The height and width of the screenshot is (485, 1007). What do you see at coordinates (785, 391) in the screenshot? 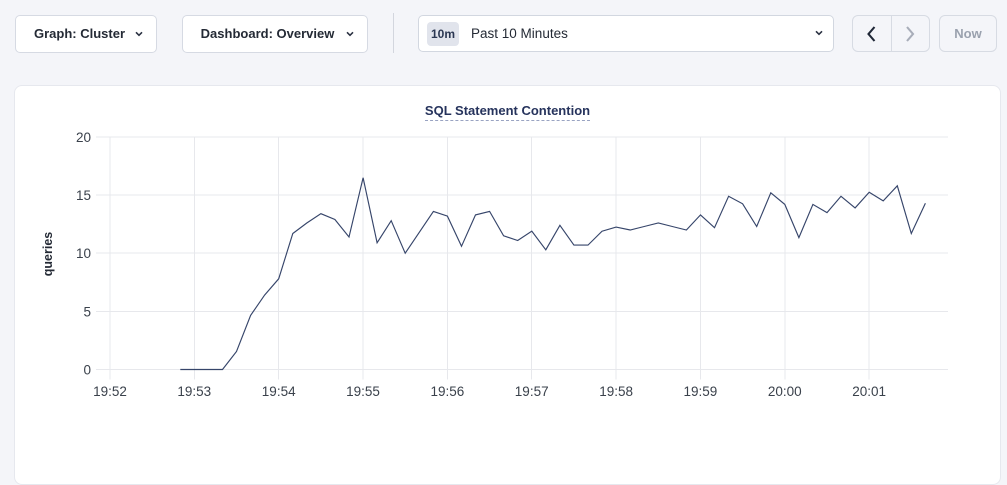
I see `svg-text: 20:00` at bounding box center [785, 391].